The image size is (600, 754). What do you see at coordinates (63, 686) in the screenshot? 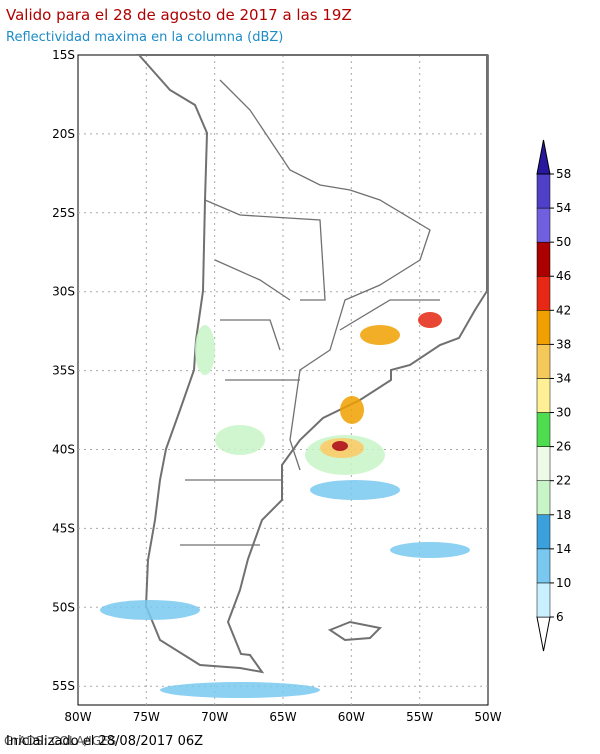
I see `lat-label: 55S` at bounding box center [63, 686].